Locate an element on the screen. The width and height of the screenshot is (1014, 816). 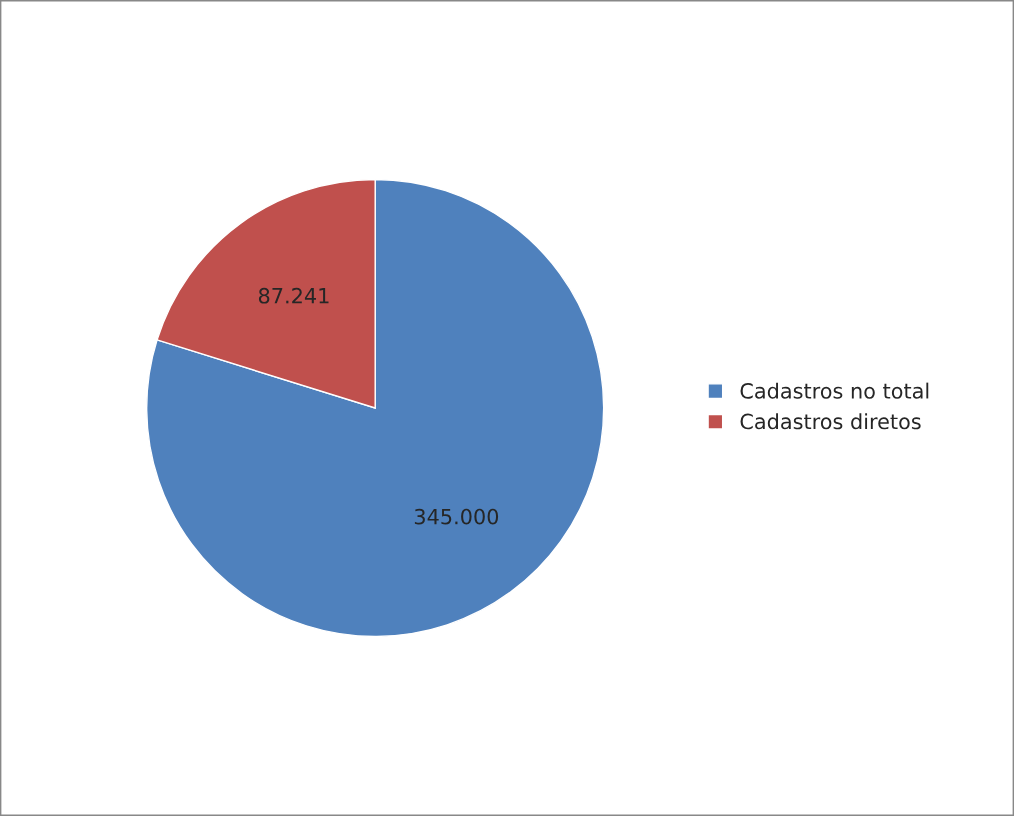
legend-label: Cadastros diretos is located at coordinates (830, 421).